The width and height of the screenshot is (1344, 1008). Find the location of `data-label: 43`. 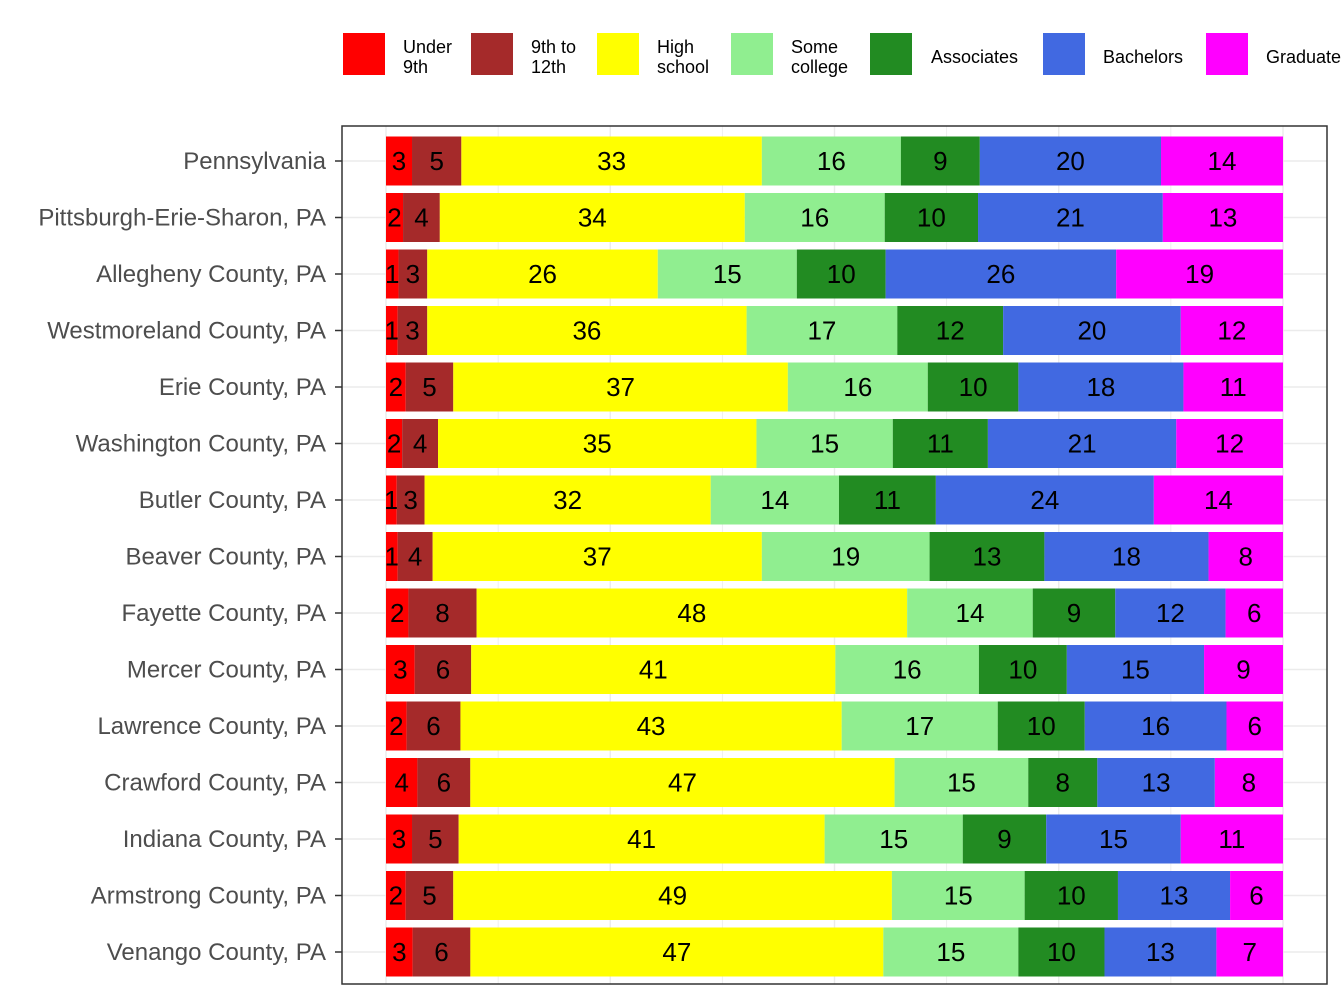

data-label: 43 is located at coordinates (651, 726).